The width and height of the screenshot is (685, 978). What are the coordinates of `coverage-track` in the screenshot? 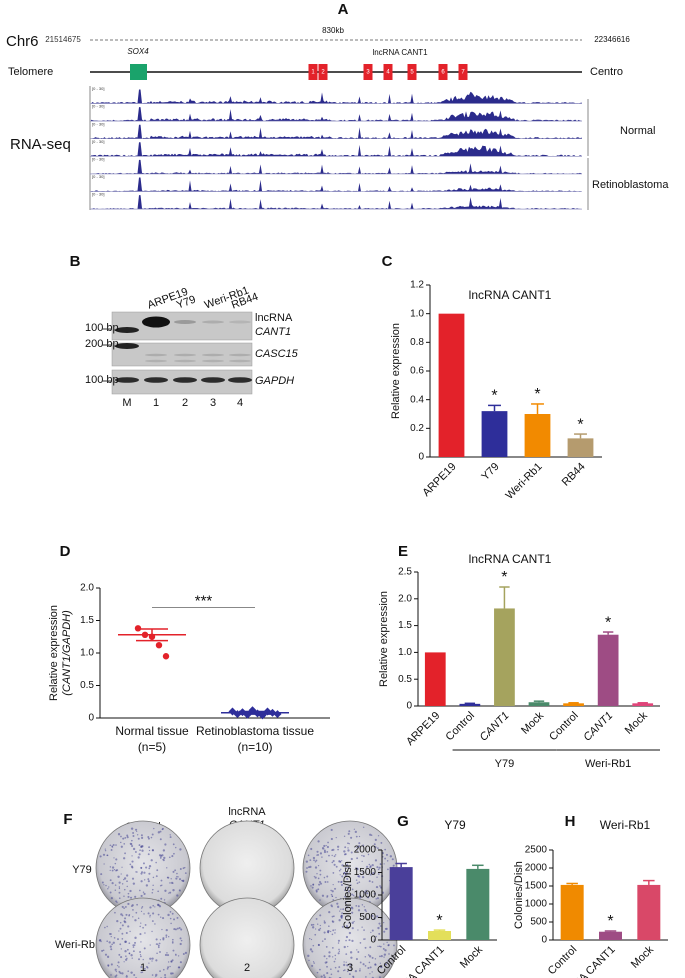 It's located at (336, 96).